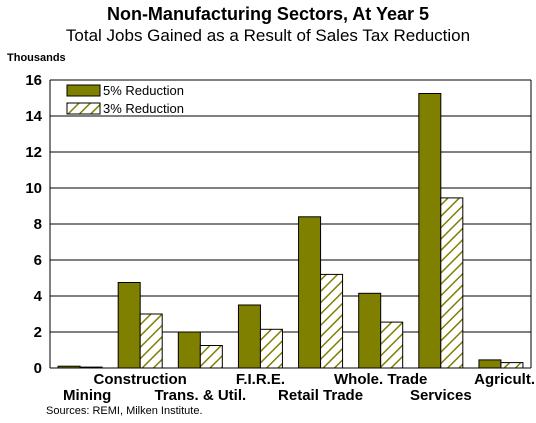  What do you see at coordinates (380, 379) in the screenshot?
I see `category-label: Whole. Trade` at bounding box center [380, 379].